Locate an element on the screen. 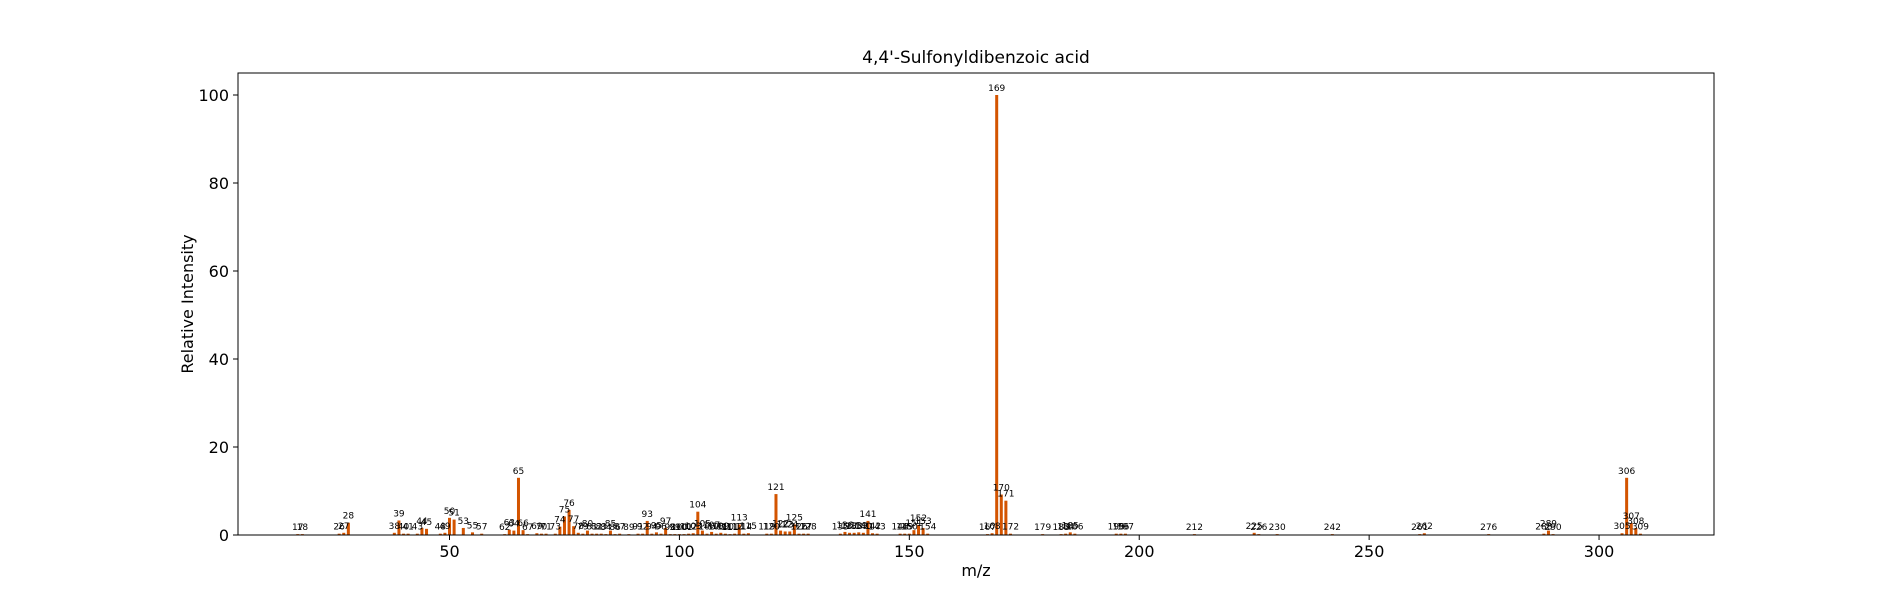 This screenshot has height=604, width=1900. peak-label: 63 is located at coordinates (509, 524).